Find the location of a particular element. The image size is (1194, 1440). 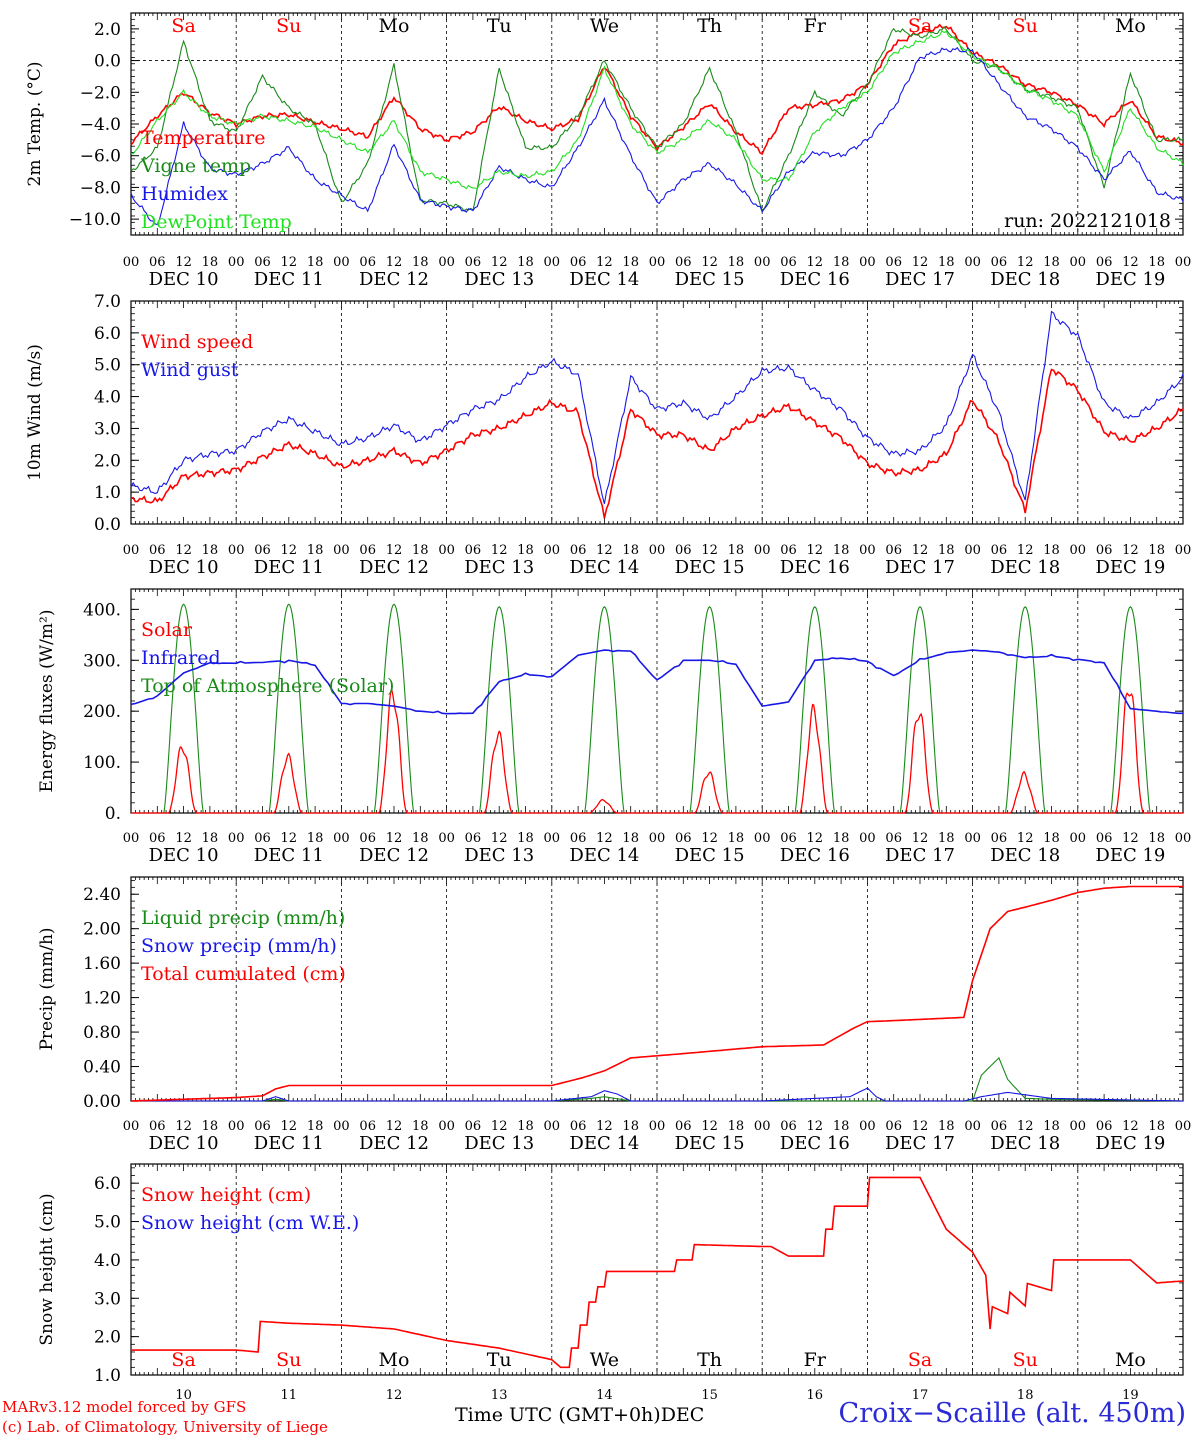

day-number: 19 is located at coordinates (1130, 1395).